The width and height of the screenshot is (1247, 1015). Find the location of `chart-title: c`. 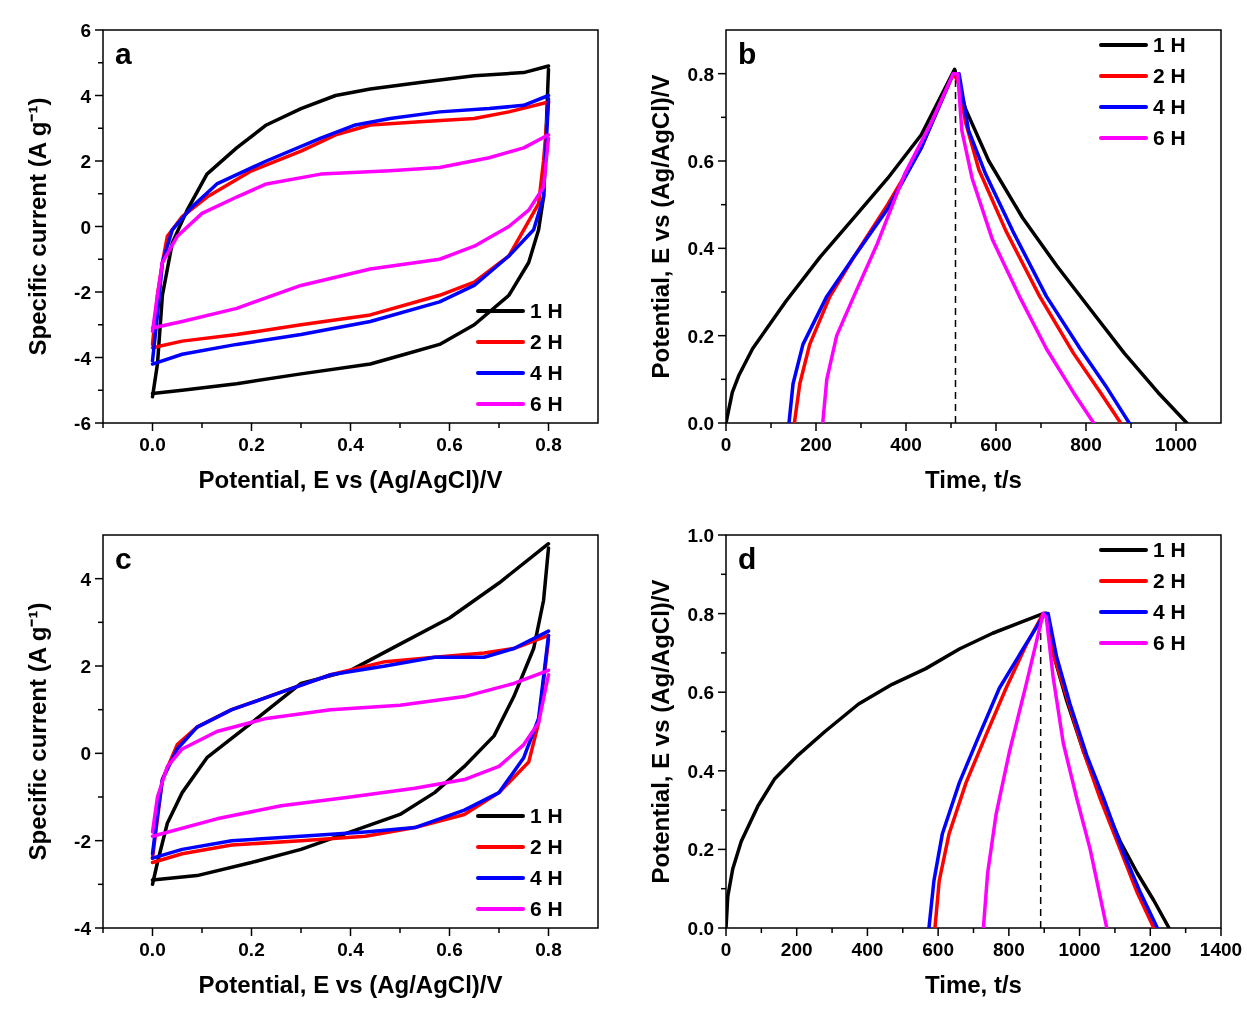

chart-title: c is located at coordinates (123, 558).